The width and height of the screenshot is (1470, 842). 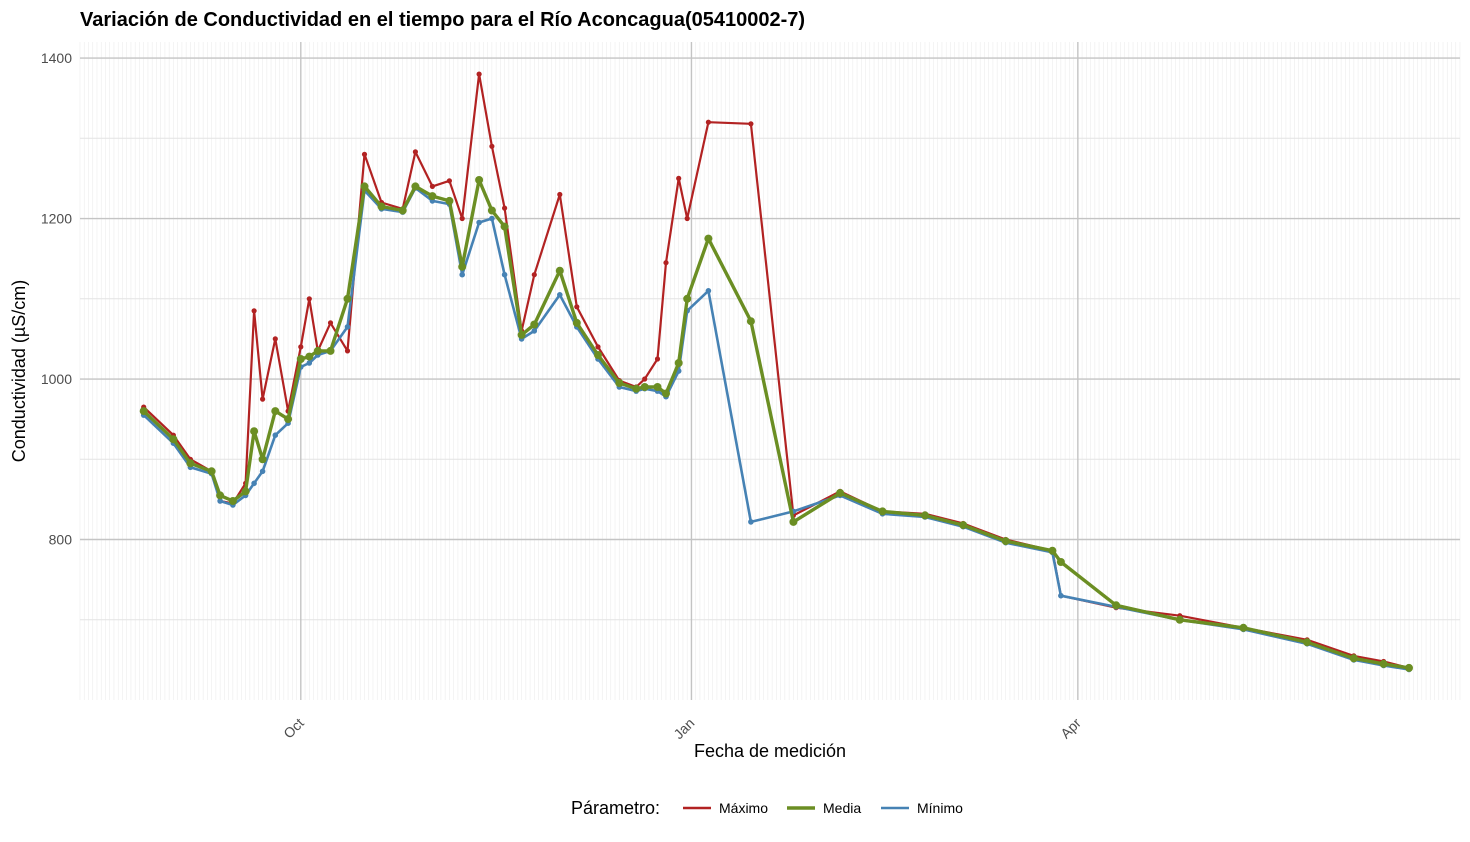 I want to click on x-tick-label: Apr, so click(x=1070, y=728).